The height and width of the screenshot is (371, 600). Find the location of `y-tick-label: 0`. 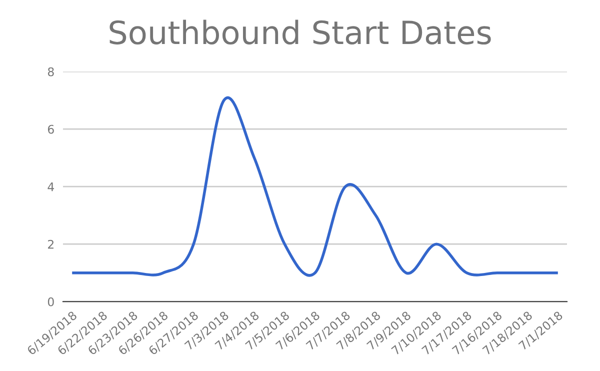

y-tick-label: 0 is located at coordinates (51, 301).